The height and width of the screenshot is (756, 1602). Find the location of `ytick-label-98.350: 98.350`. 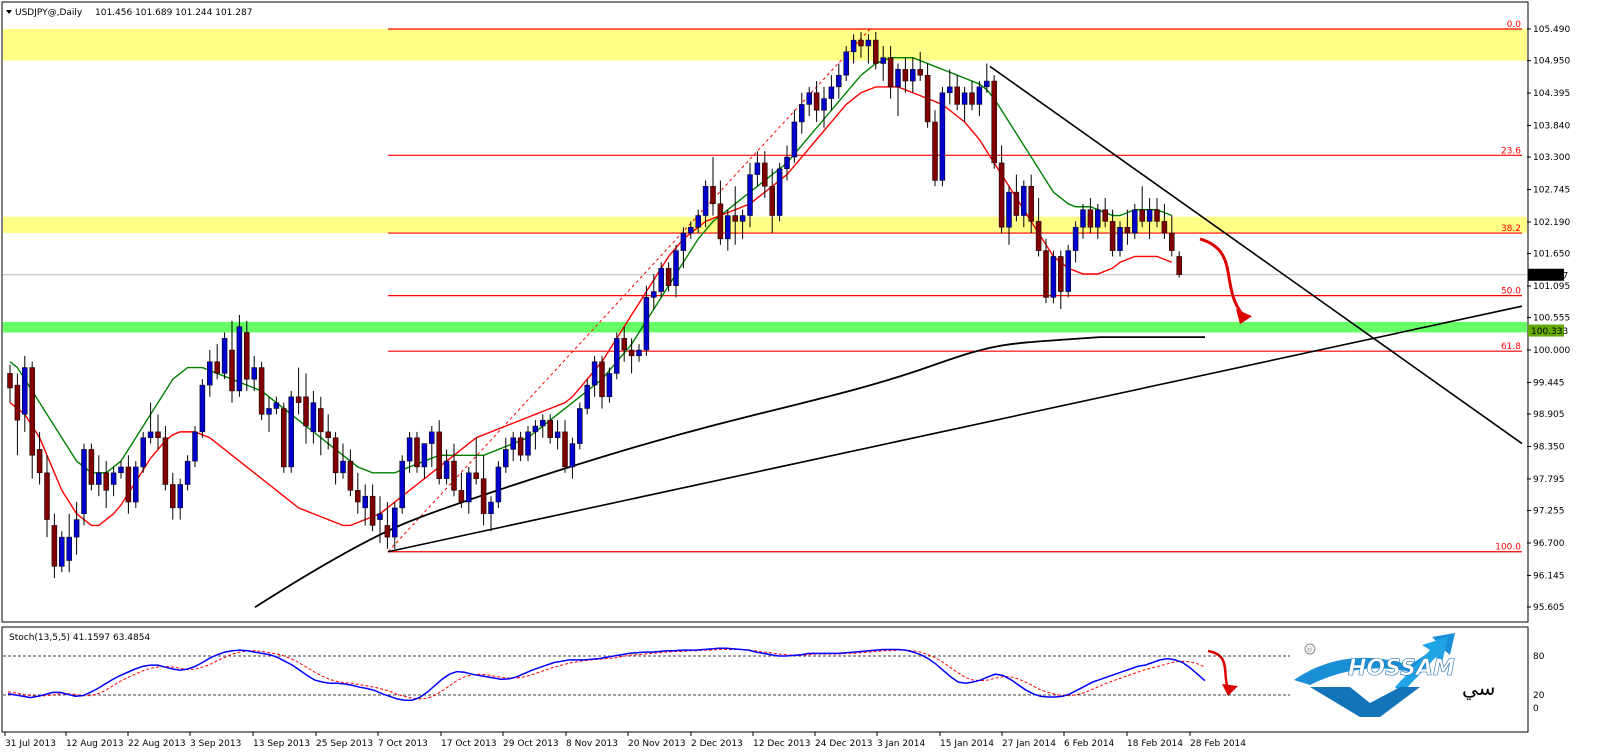

ytick-label-98.350: 98.350 is located at coordinates (1549, 447).